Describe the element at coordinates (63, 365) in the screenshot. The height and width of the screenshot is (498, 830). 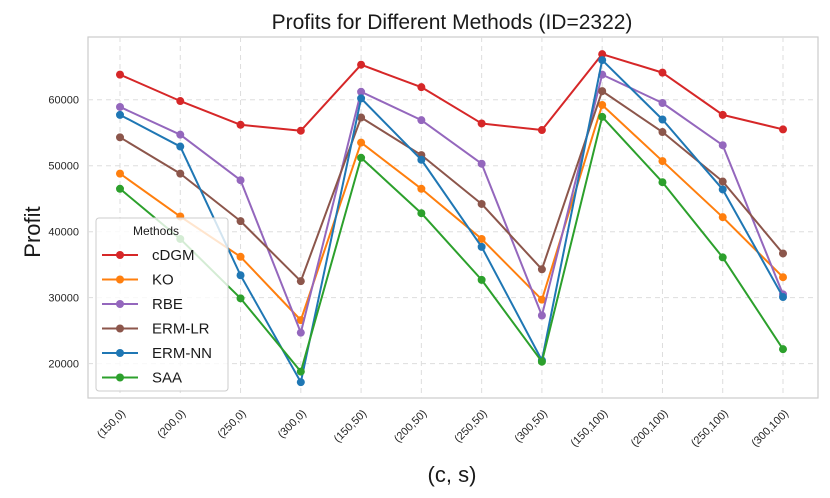
I see `y-tick-label: 20000` at that location.